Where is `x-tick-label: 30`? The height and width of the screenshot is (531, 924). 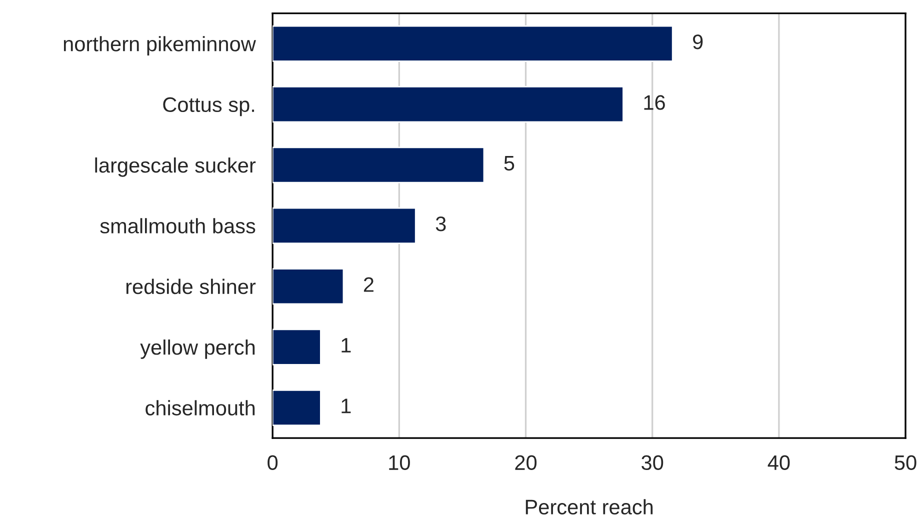
x-tick-label: 30 is located at coordinates (653, 462).